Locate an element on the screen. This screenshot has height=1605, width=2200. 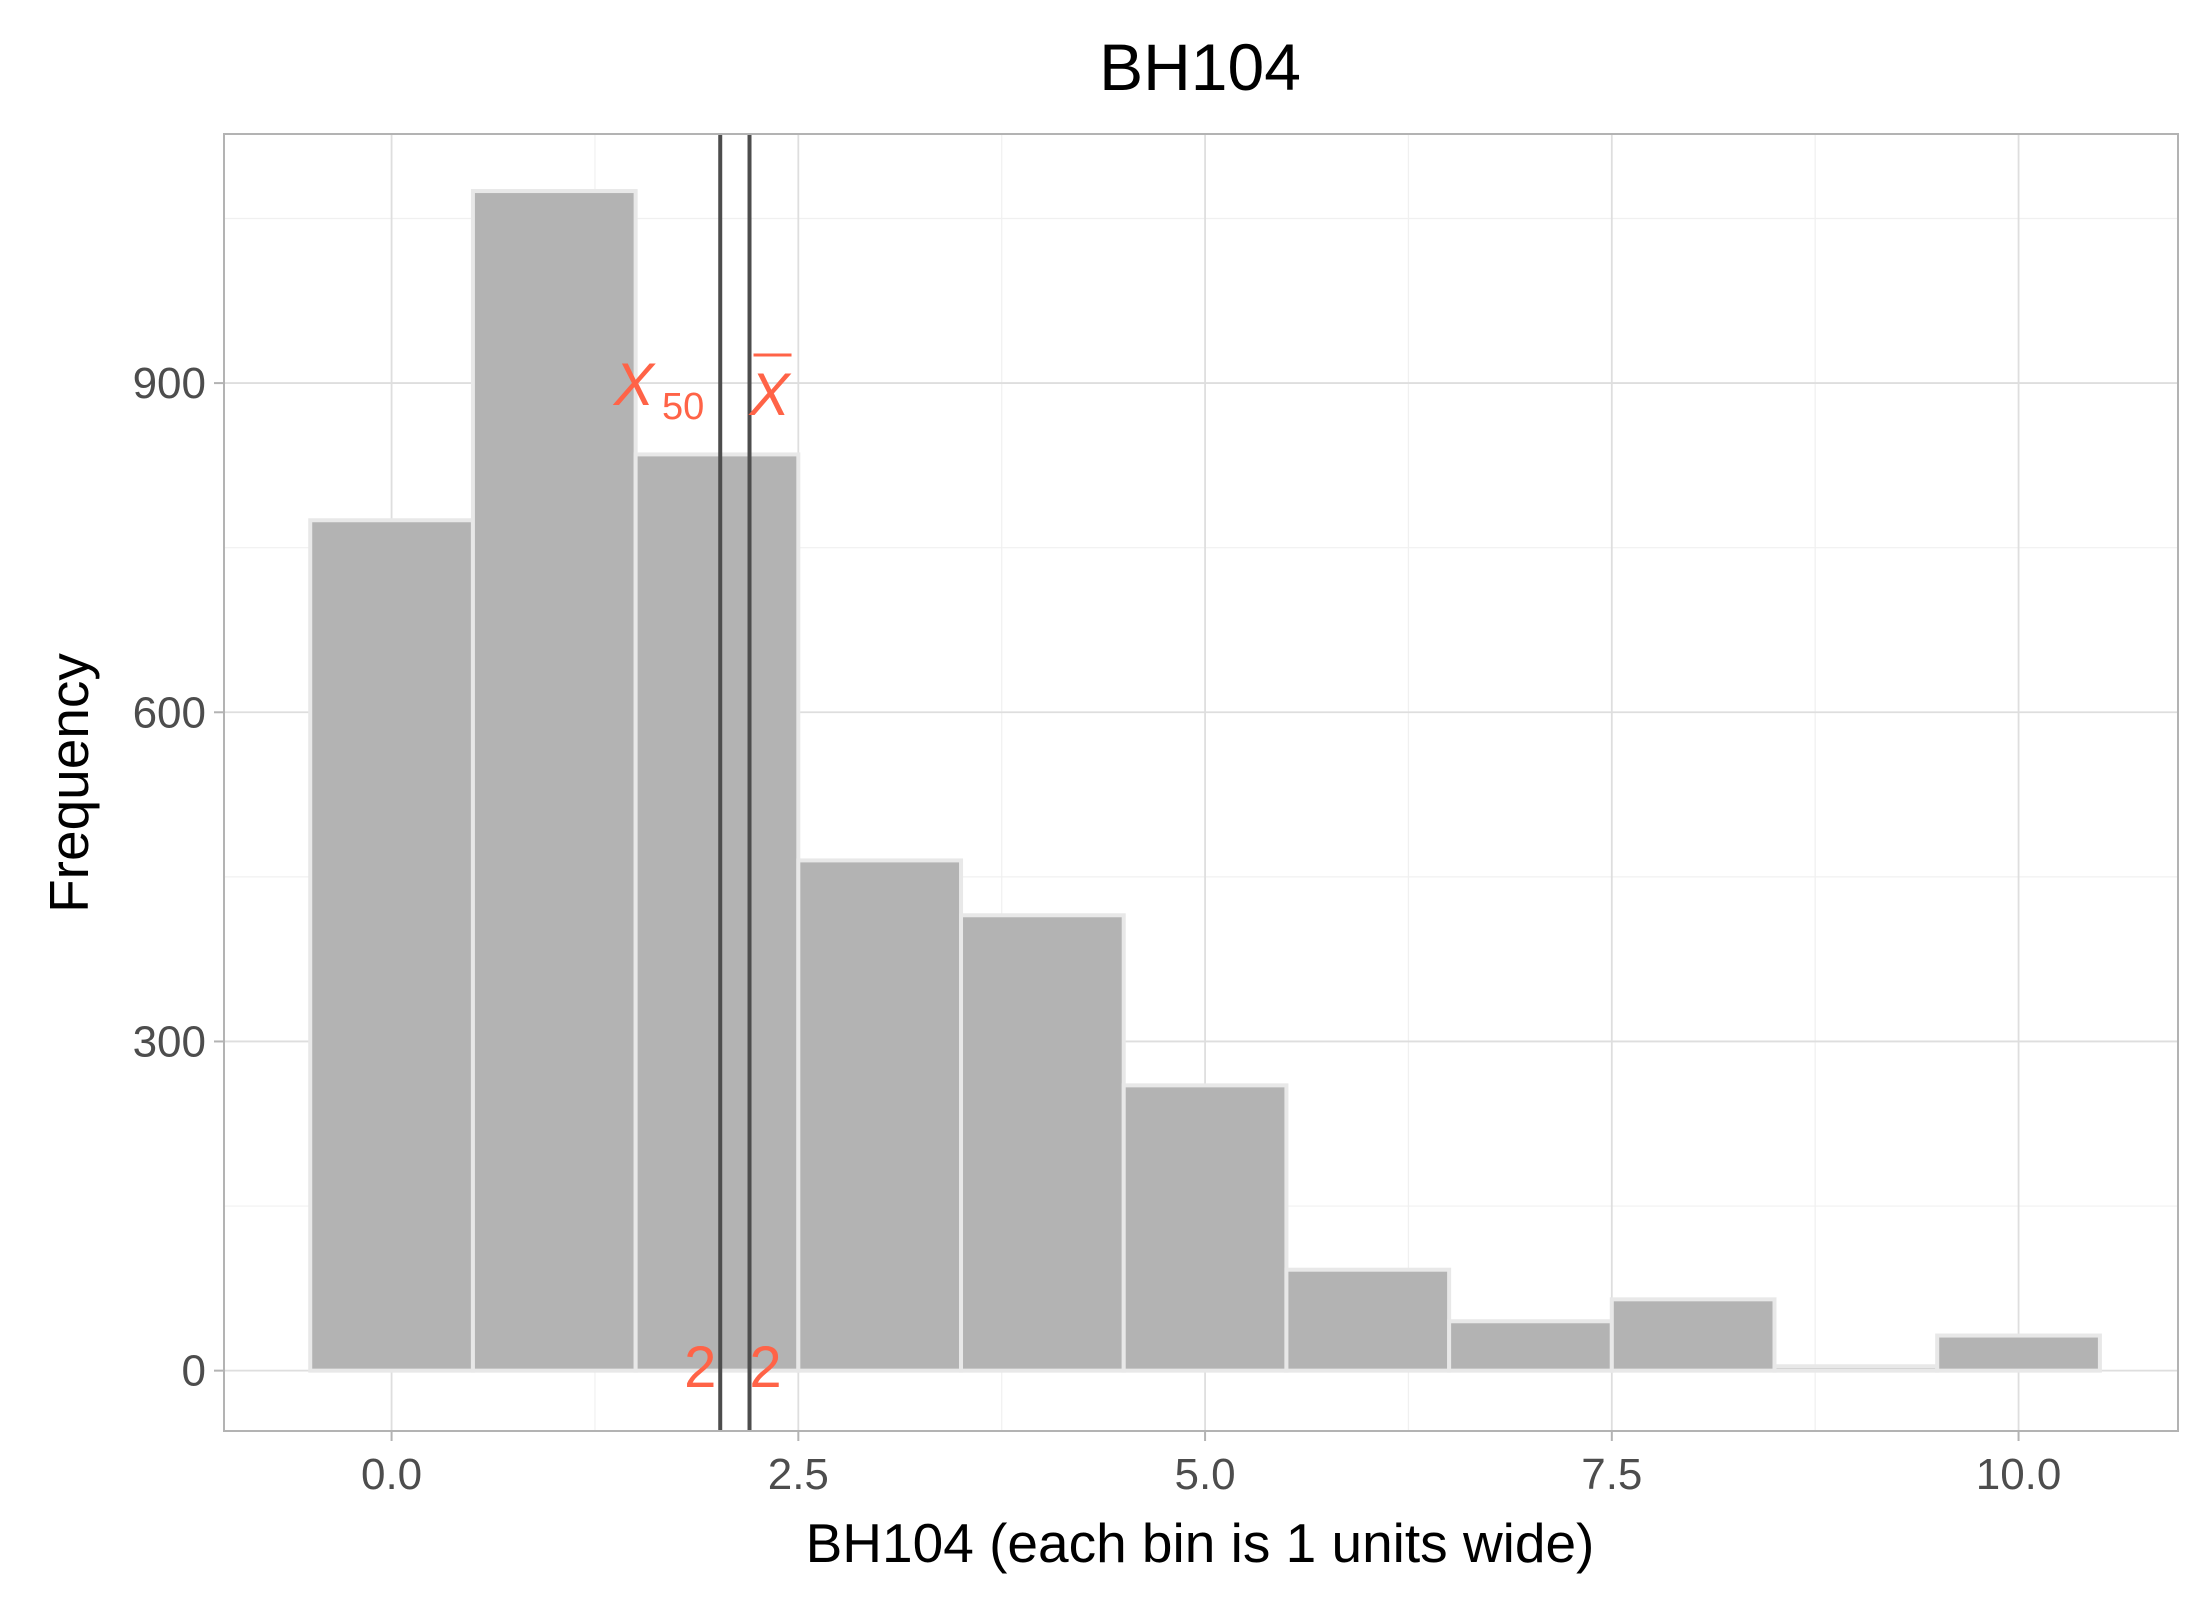
x-tick-label: 7.5 is located at coordinates (1611, 1474).